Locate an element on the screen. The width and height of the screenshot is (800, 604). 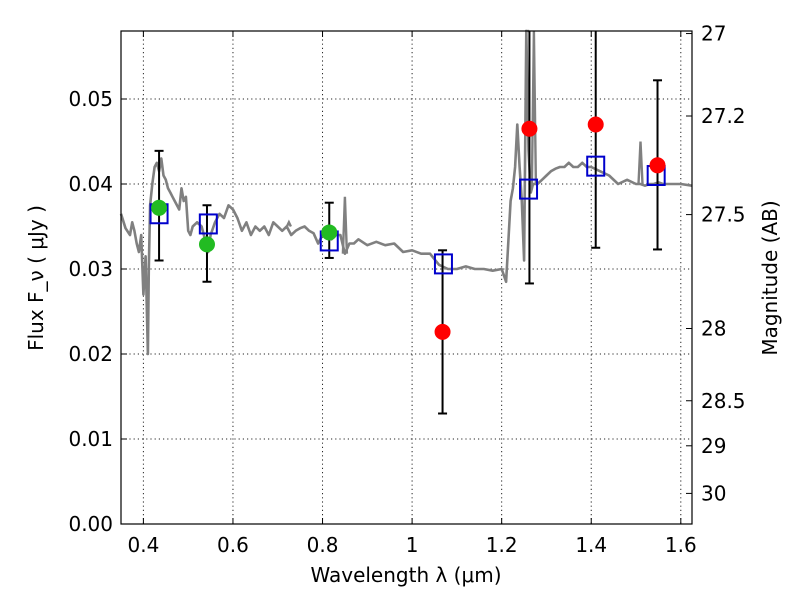
y-tick-label: 0.03 is located at coordinates (90, 269).